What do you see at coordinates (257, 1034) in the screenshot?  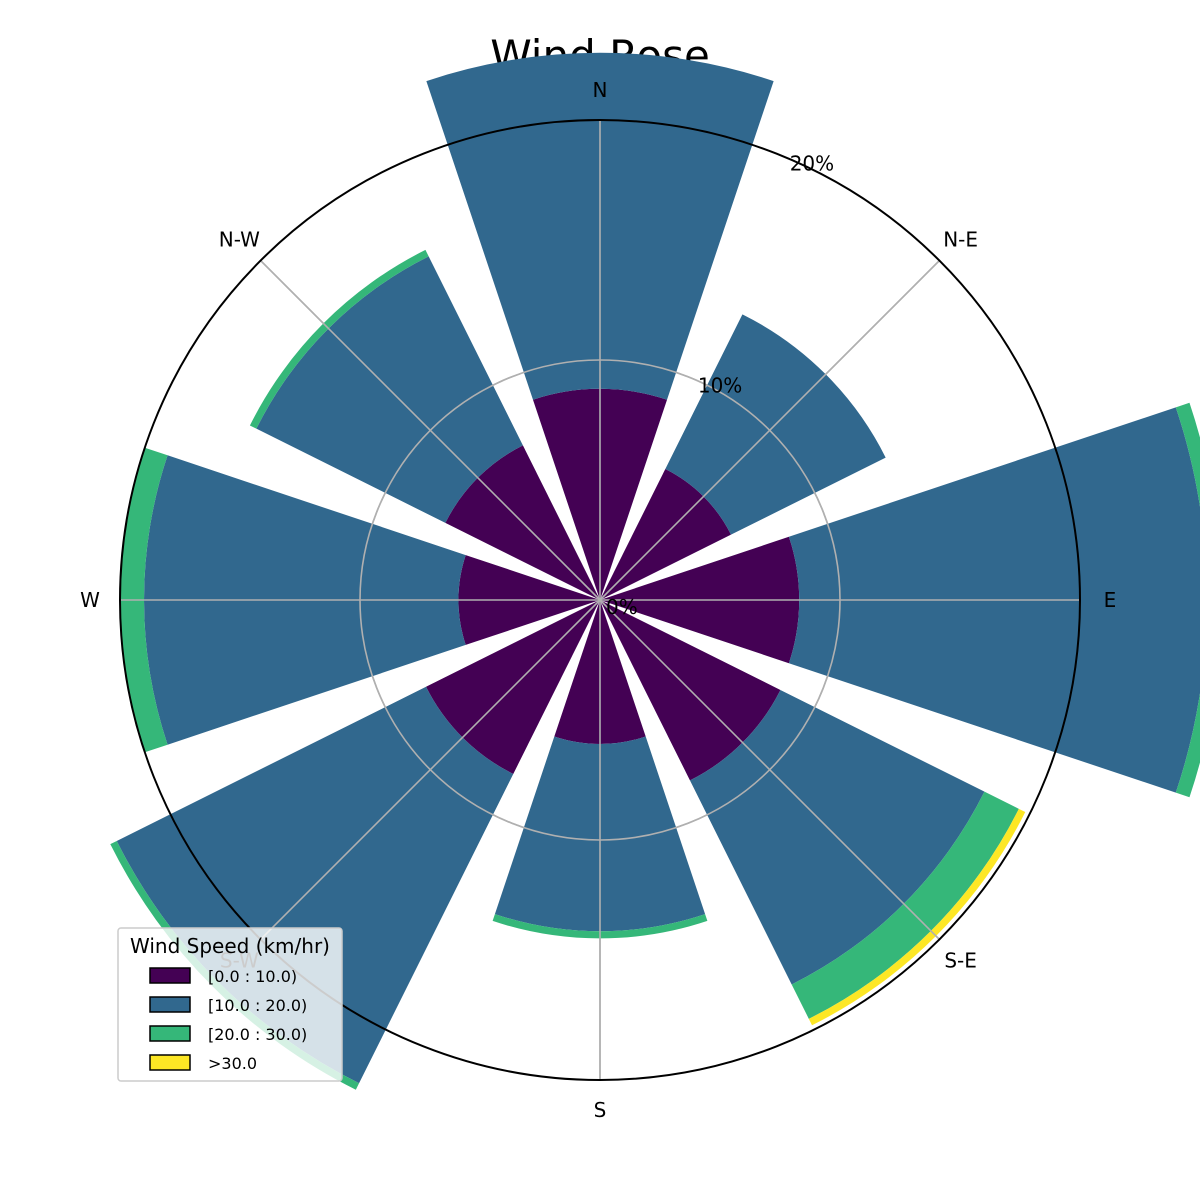 I see `legend-label: [20.0 : 30.0)` at bounding box center [257, 1034].